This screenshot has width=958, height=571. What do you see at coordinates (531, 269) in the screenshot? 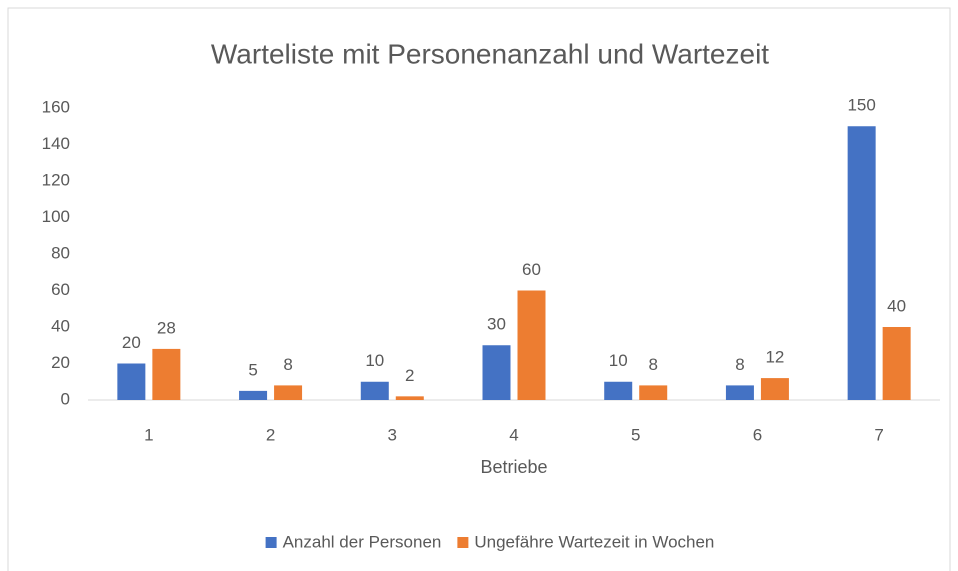
I see `data-label: 60` at bounding box center [531, 269].